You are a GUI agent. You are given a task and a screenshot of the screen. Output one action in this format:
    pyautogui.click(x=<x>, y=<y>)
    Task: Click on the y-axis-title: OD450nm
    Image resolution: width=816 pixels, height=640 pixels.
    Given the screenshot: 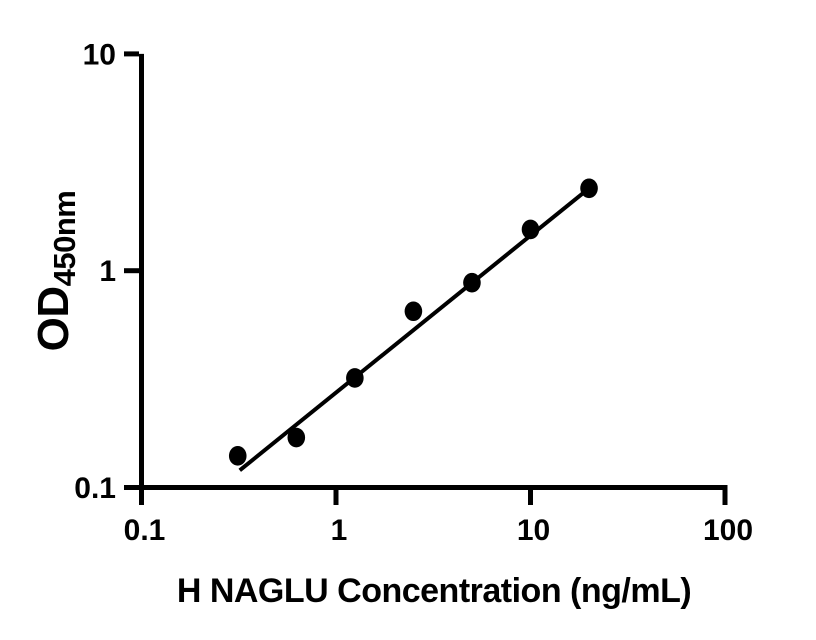 What is the action you would take?
    pyautogui.click(x=55, y=271)
    